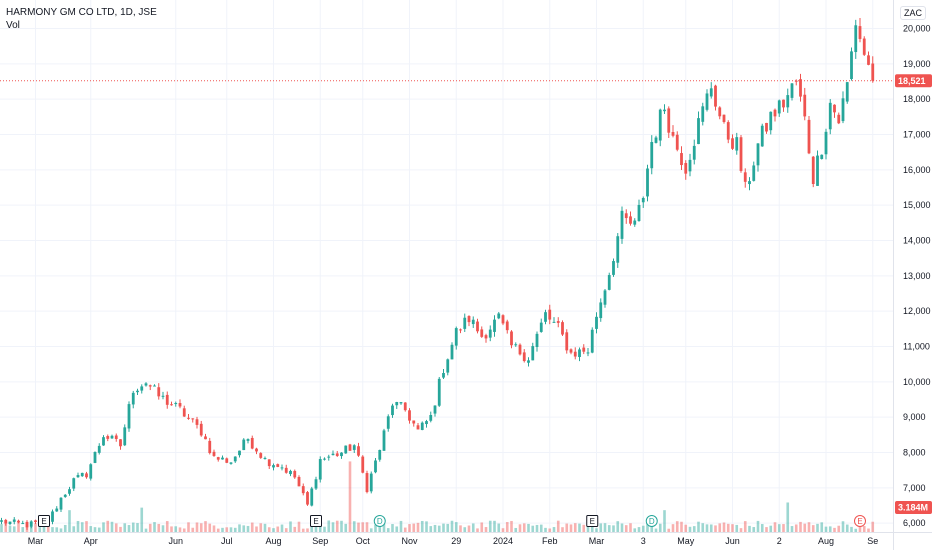 Image resolution: width=932 pixels, height=550 pixels. Describe the element at coordinates (917, 382) in the screenshot. I see `price-tick-label: 10,000` at that location.